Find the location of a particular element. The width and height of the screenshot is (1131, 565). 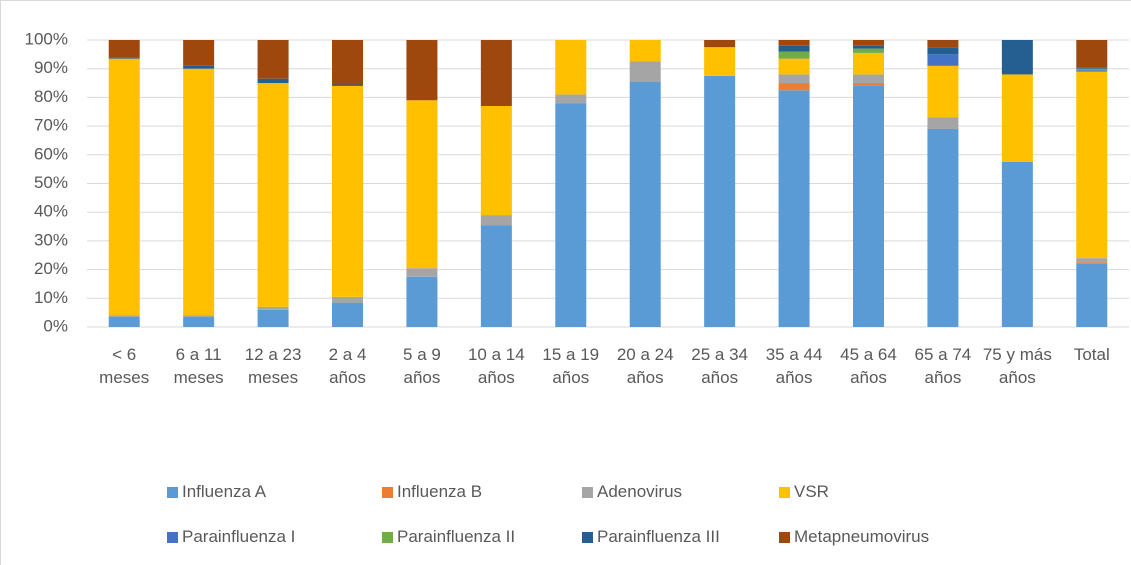

x-tick-label: 15 a 19 años is located at coordinates (571, 366).